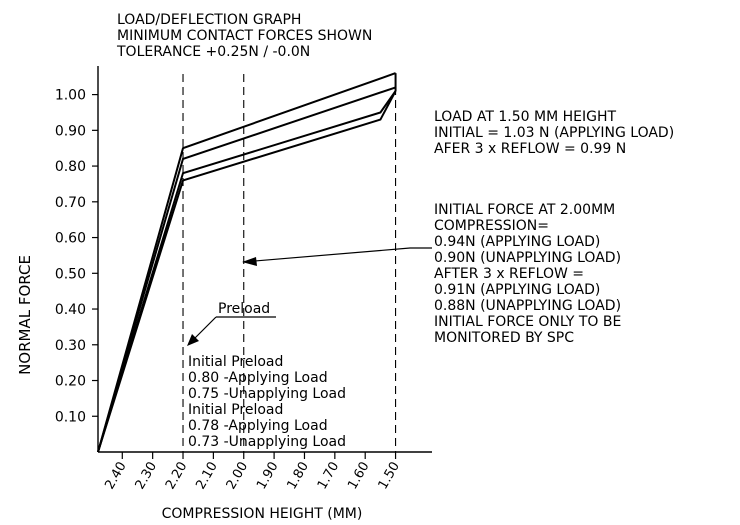 This screenshot has height=525, width=740. I want to click on preload-line-6: 0.73 -Unapplying Load, so click(267, 442).